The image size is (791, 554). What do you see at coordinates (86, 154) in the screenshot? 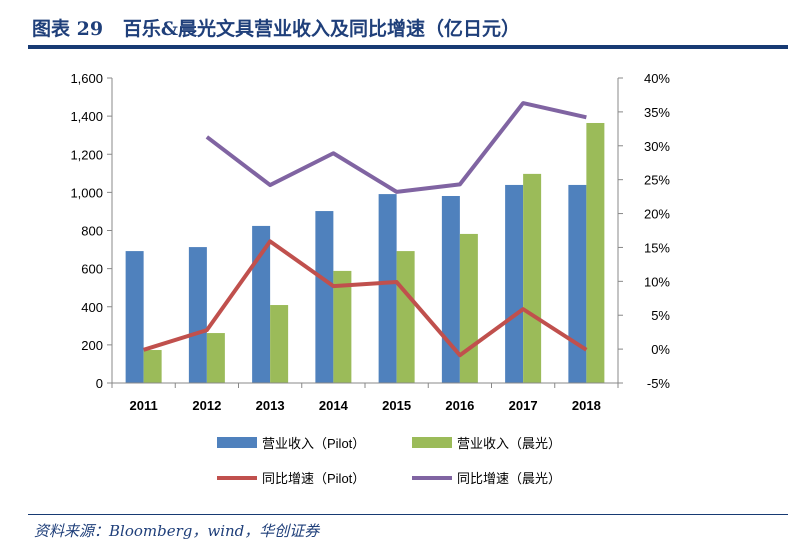
I see `left-tick-label: 1,200` at bounding box center [86, 154].